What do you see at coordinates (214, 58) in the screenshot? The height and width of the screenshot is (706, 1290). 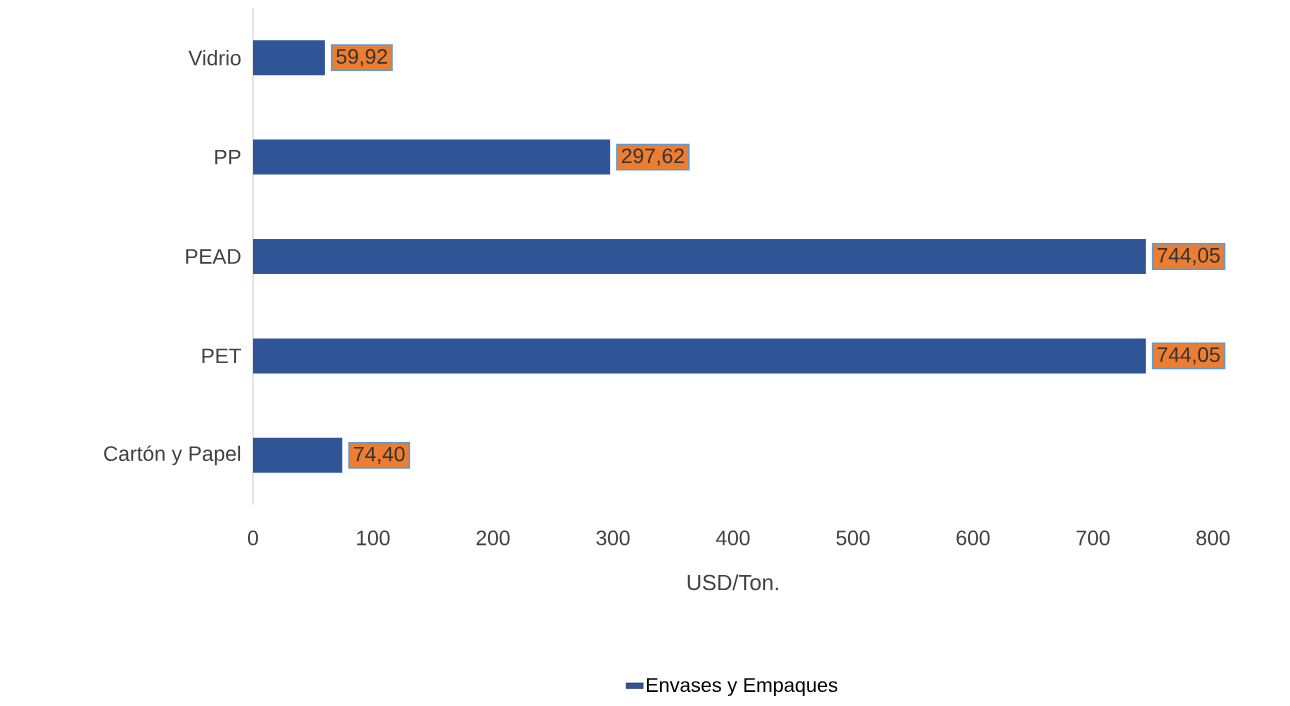 I see `y-tick-label: Vidrio` at bounding box center [214, 58].